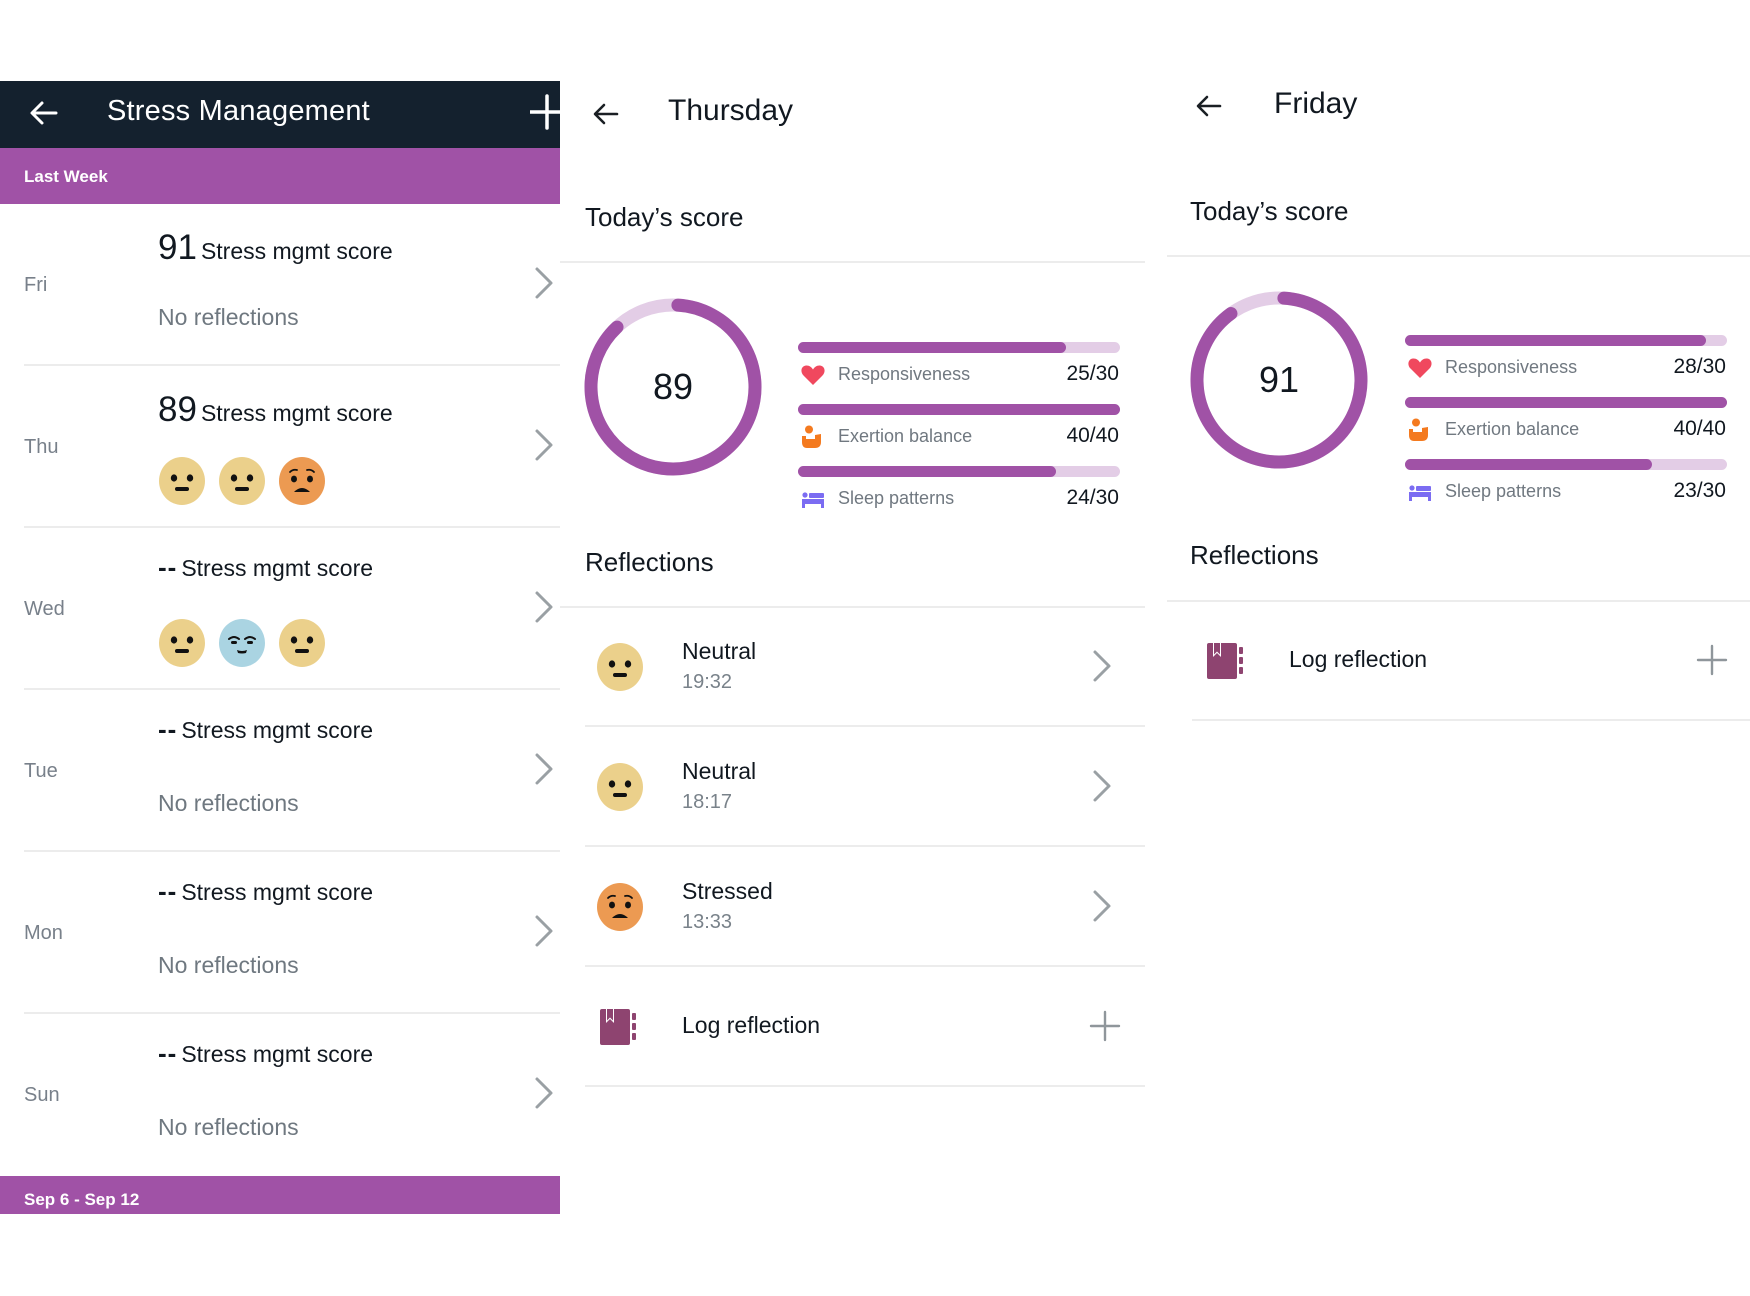 The image size is (1750, 1296). I want to click on reflection-time: 13:33, so click(707, 922).